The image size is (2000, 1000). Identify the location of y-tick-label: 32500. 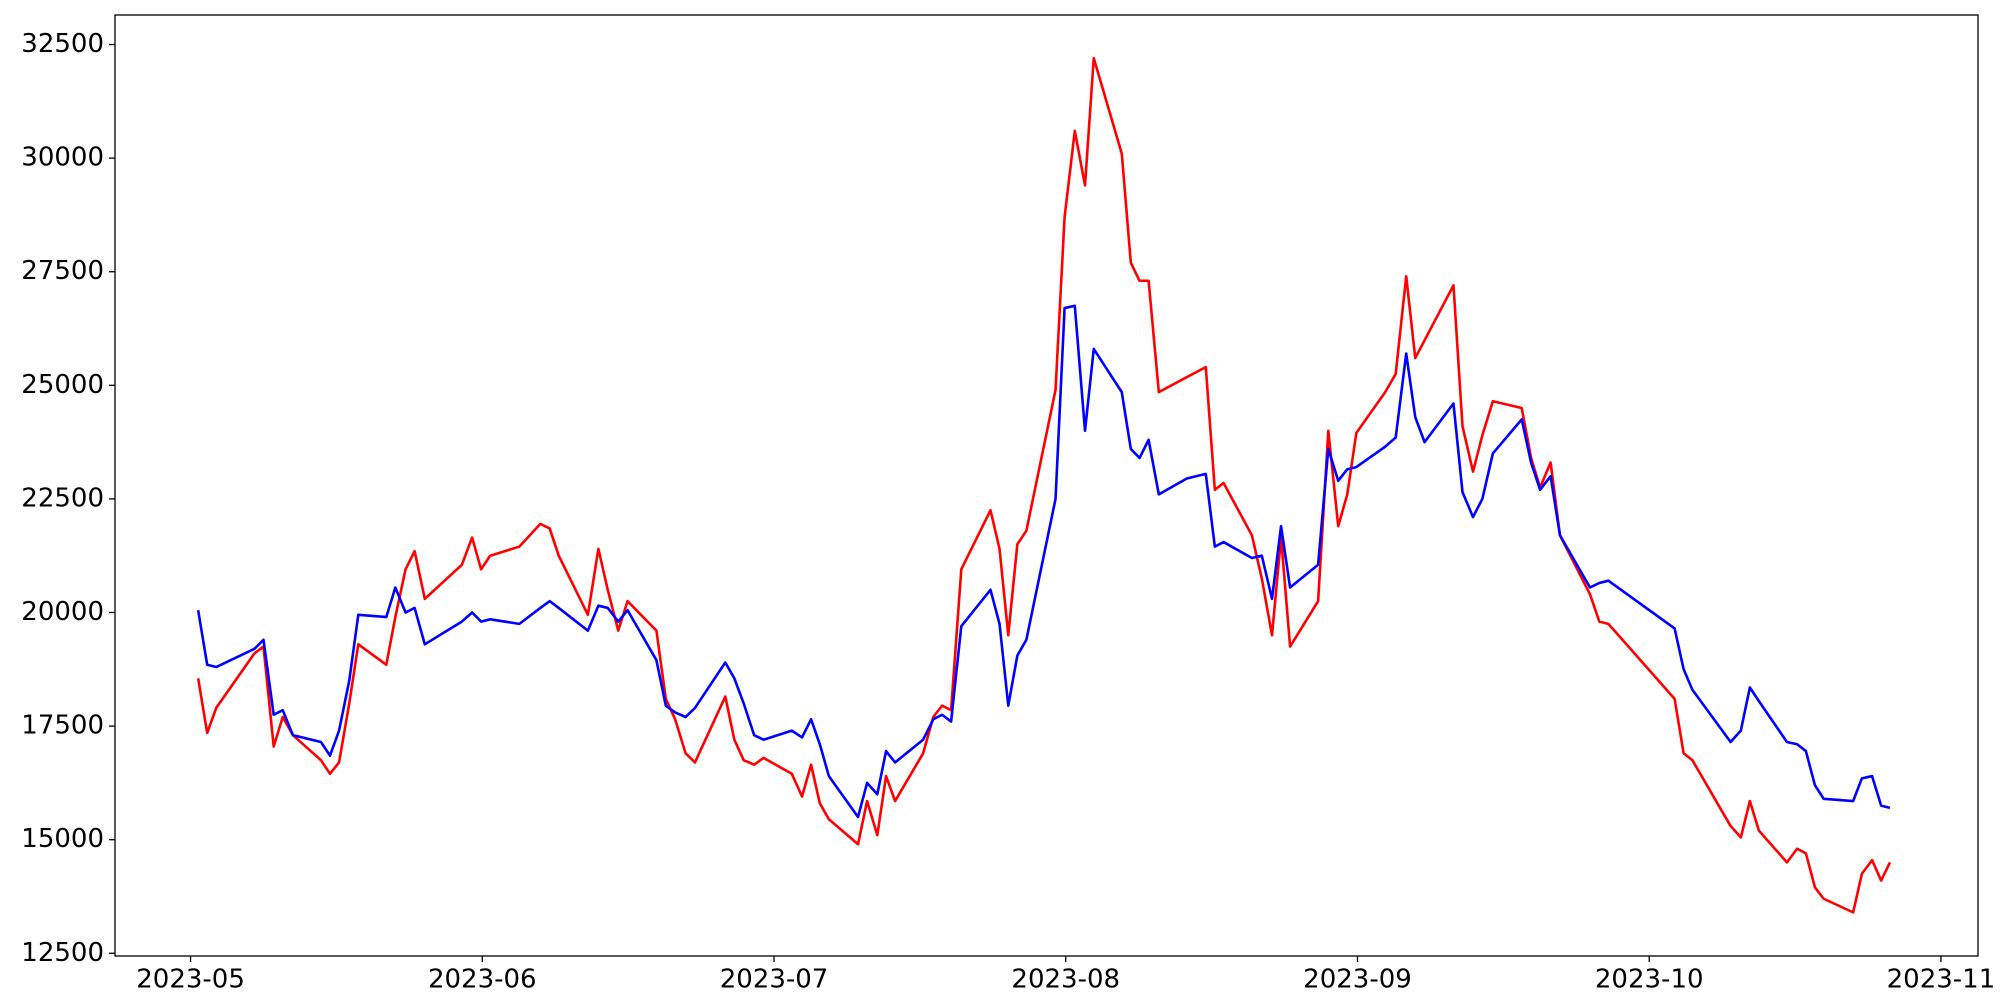
(62, 44).